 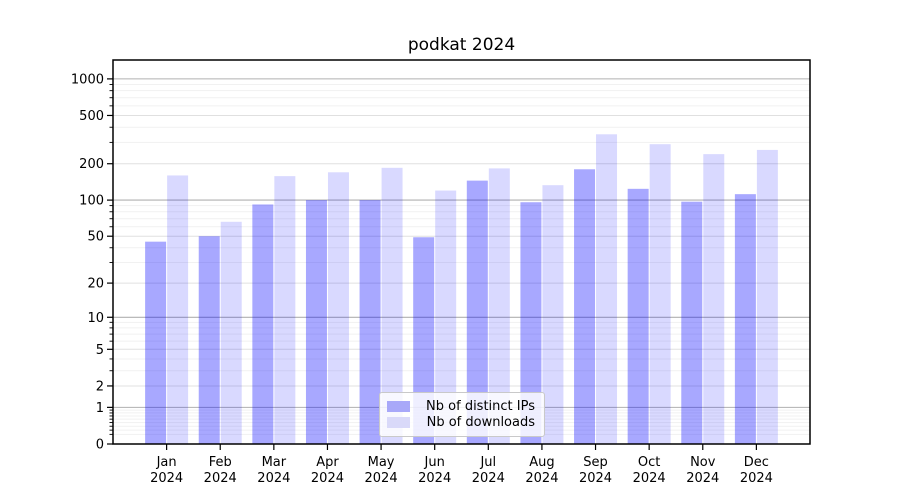 I want to click on bar-downloads-nov, so click(x=714, y=299).